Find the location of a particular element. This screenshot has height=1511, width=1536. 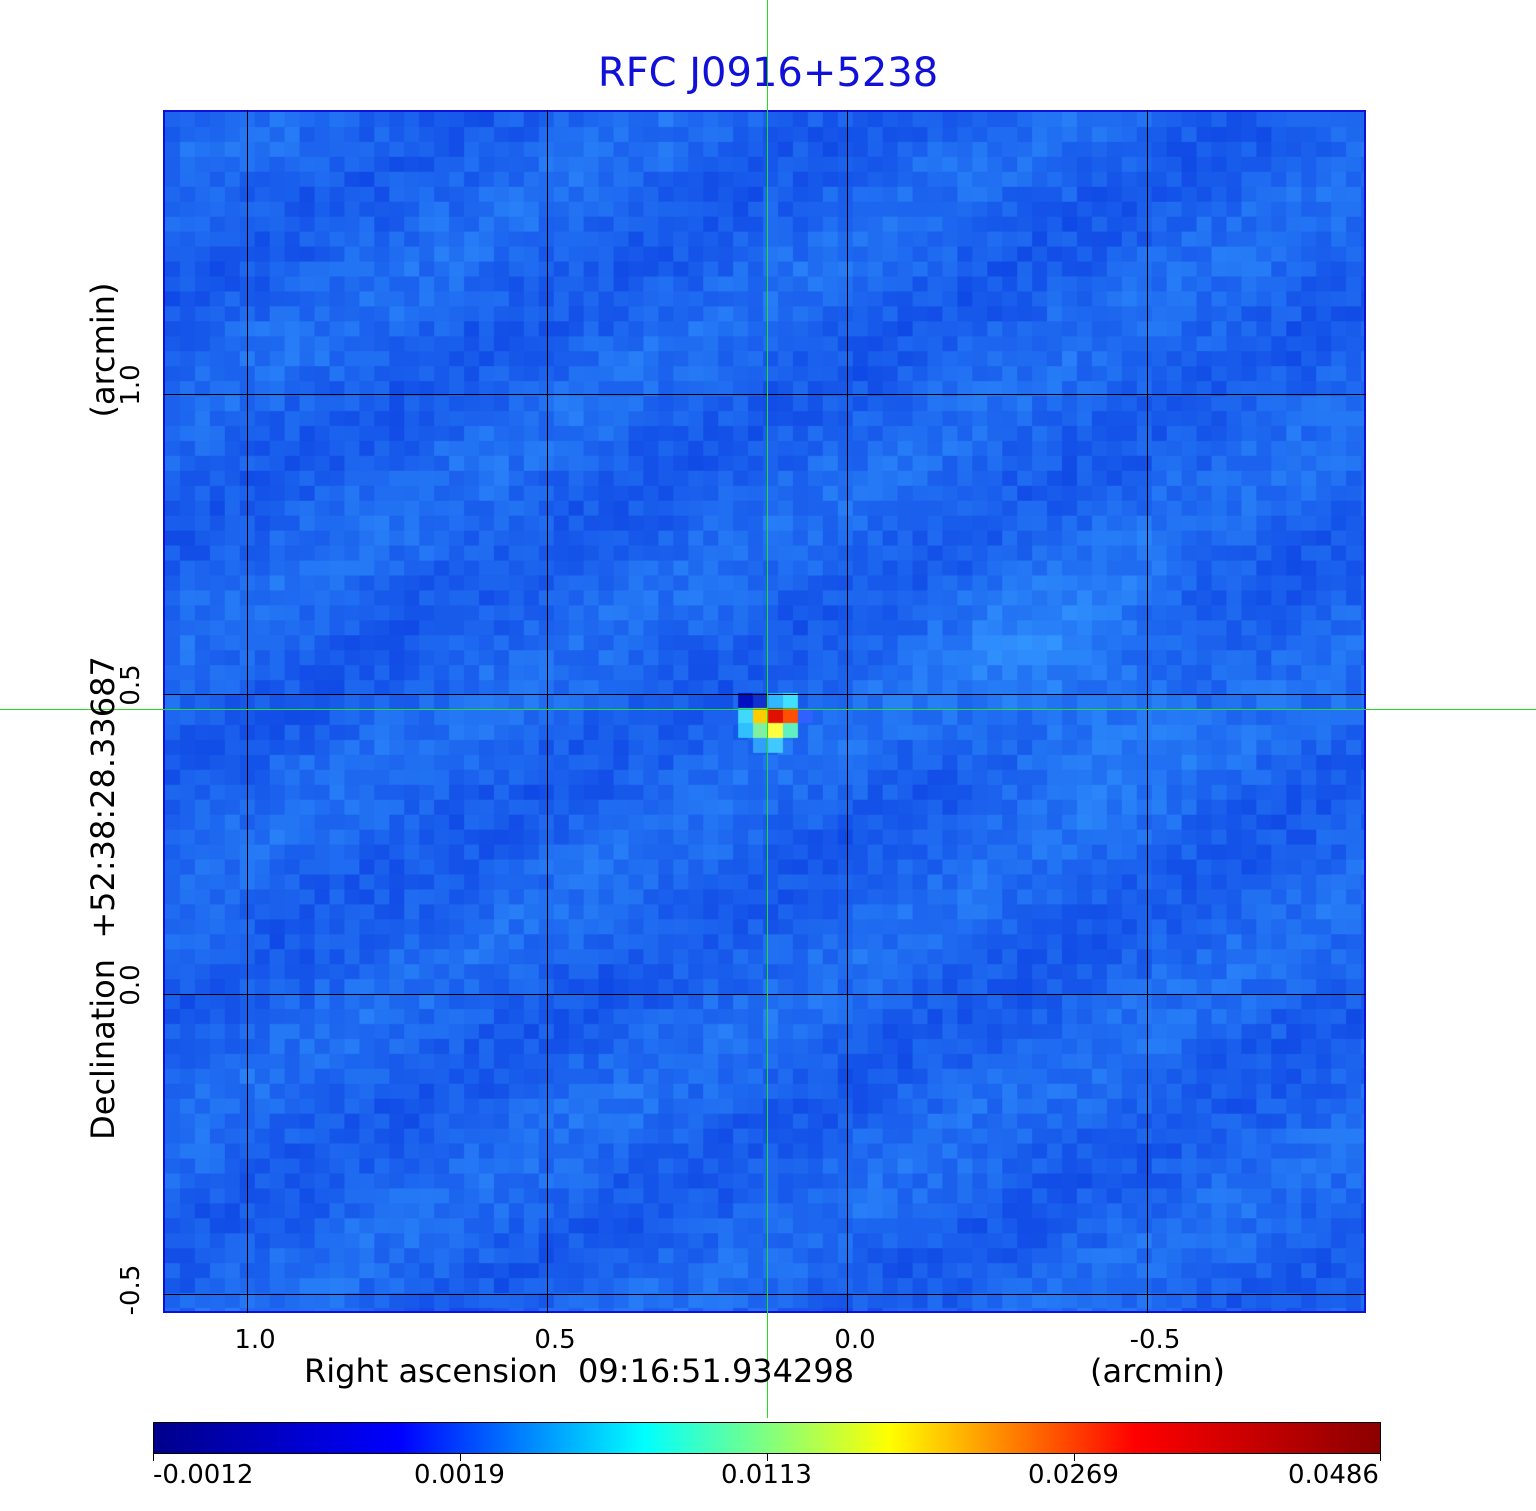

grid-line-ra-0.5 is located at coordinates (547, 711).